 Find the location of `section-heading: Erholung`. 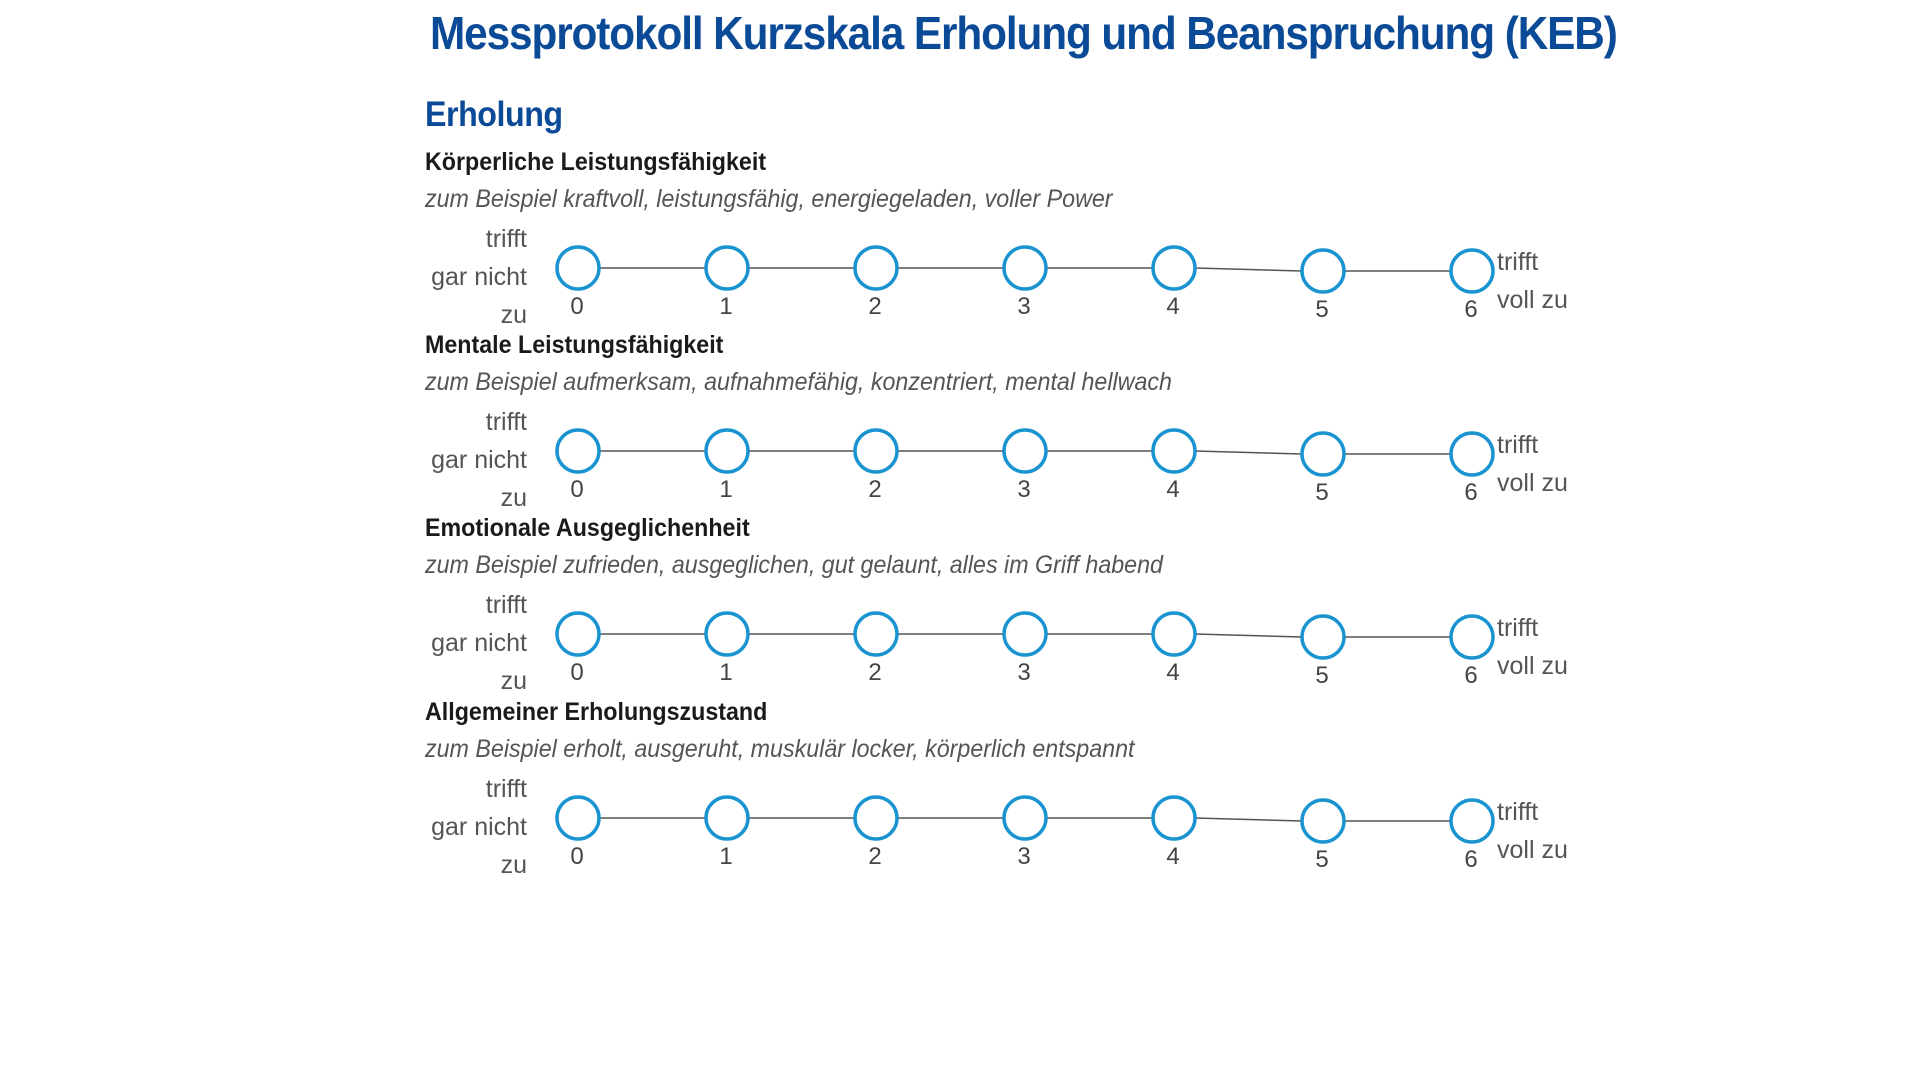

section-heading: Erholung is located at coordinates (494, 114).